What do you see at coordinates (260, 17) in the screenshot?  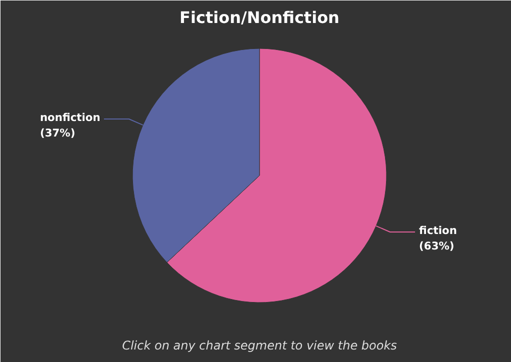 I see `chart-title: Fiction/Nonfiction` at bounding box center [260, 17].